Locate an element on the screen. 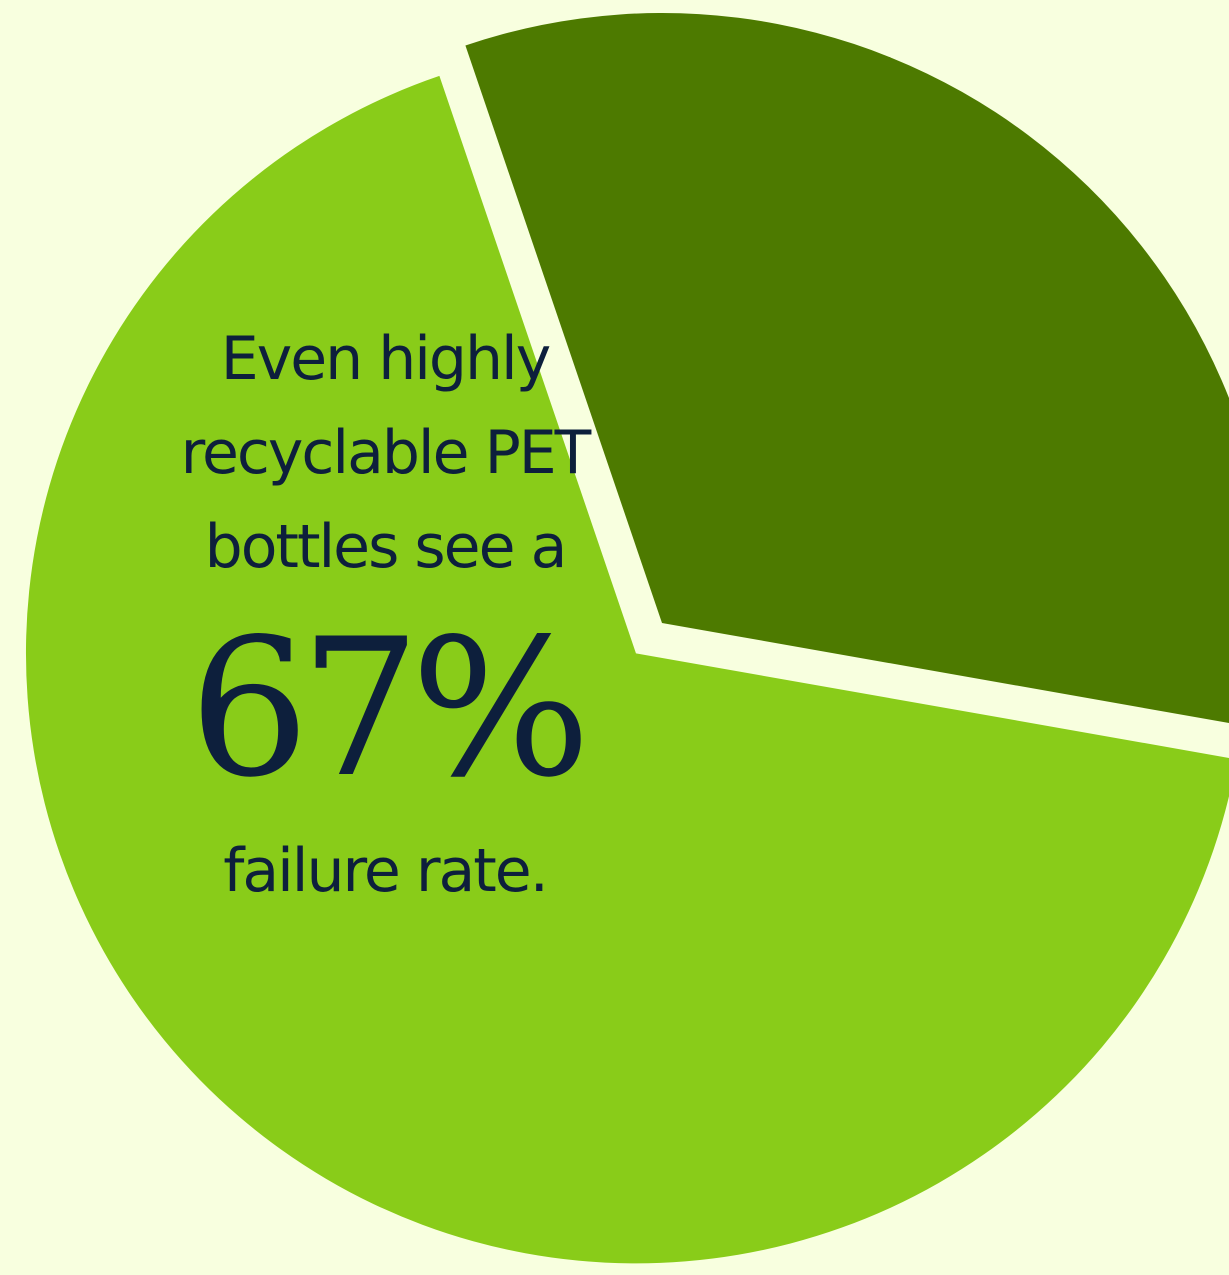 This screenshot has width=1229, height=1275. failure-rate-value: 67% is located at coordinates (389, 708).